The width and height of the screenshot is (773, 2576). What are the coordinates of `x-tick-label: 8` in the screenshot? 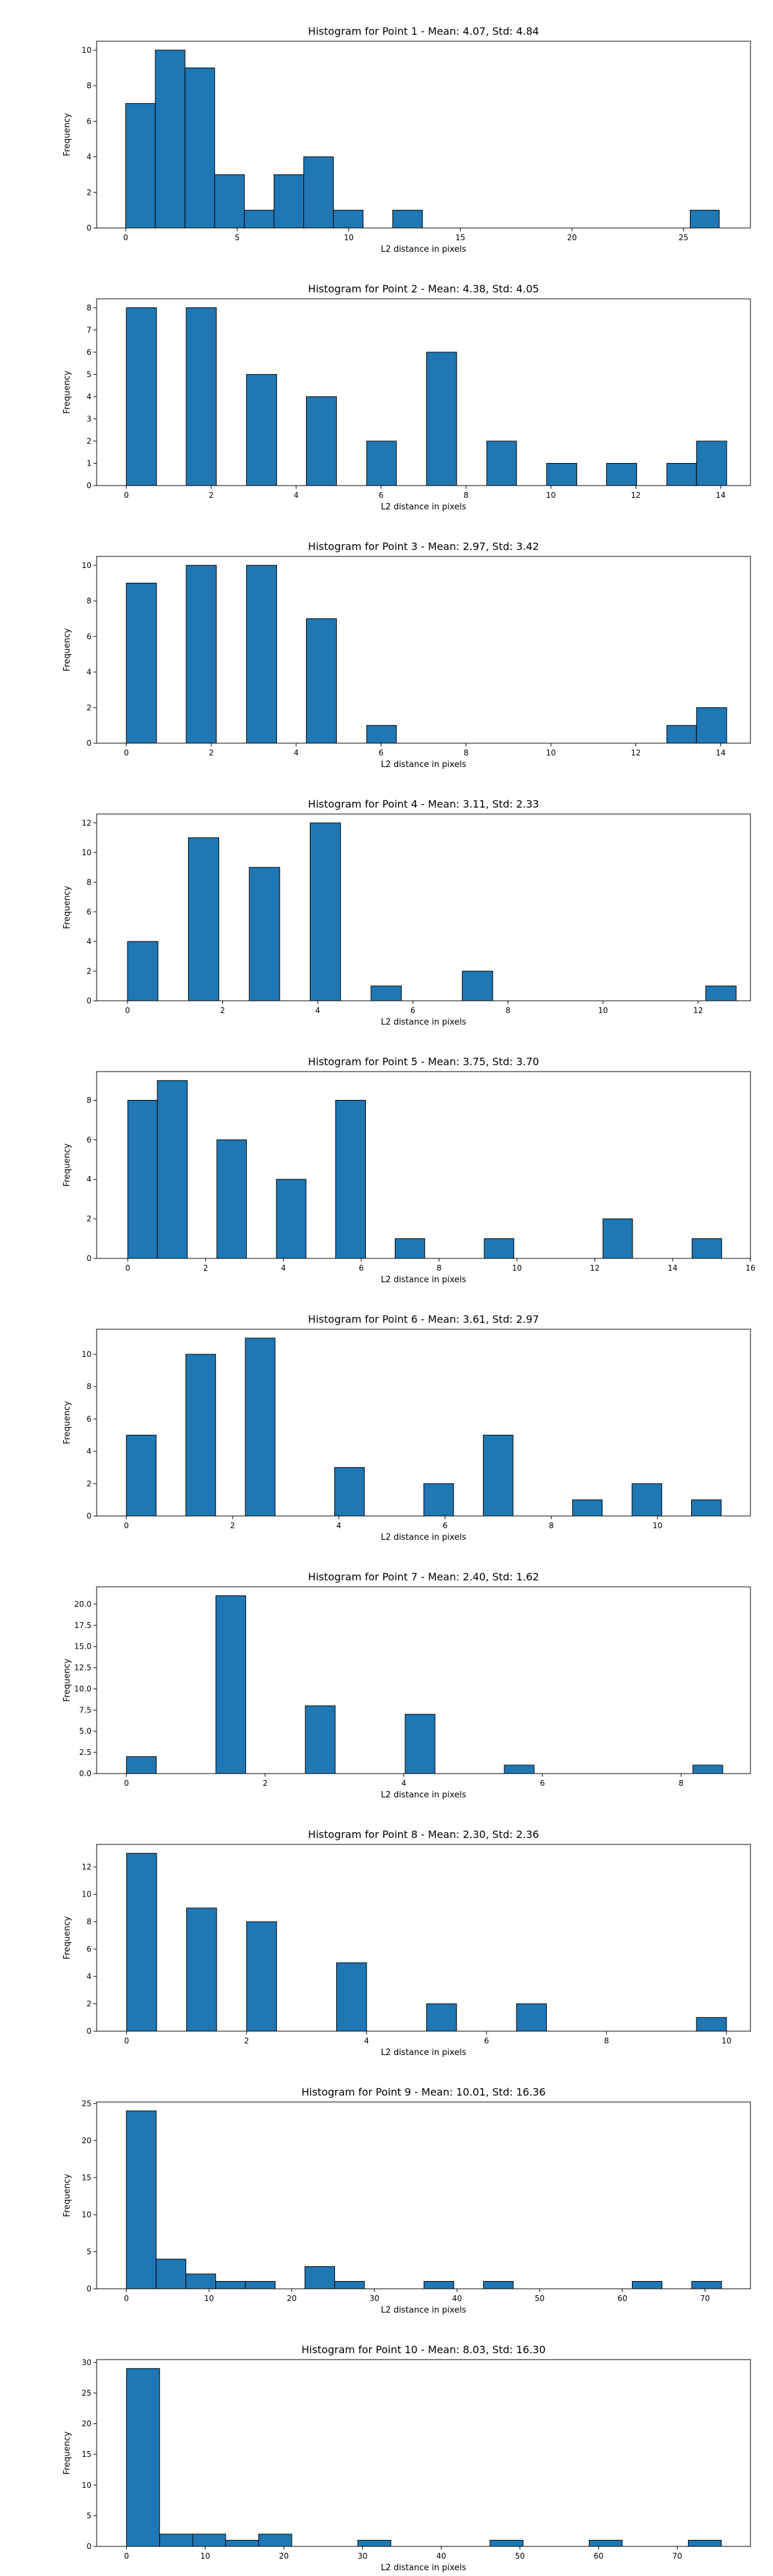 It's located at (551, 1525).